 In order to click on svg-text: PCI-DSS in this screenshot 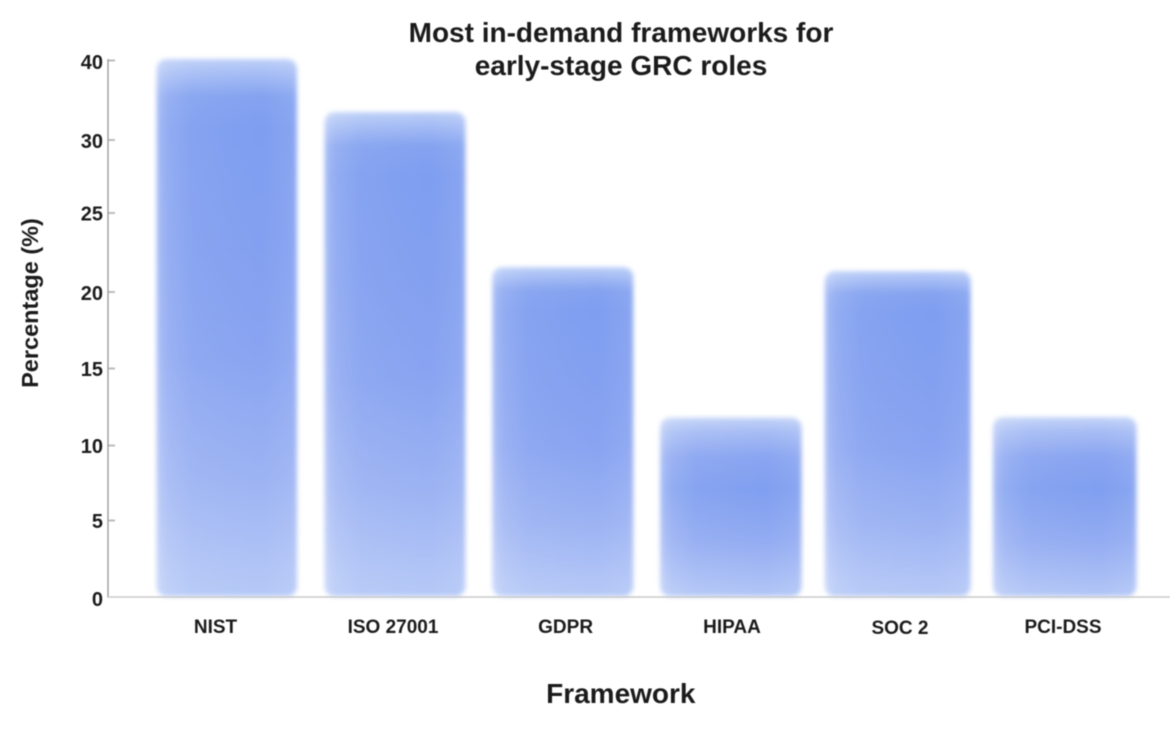, I will do `click(1062, 627)`.